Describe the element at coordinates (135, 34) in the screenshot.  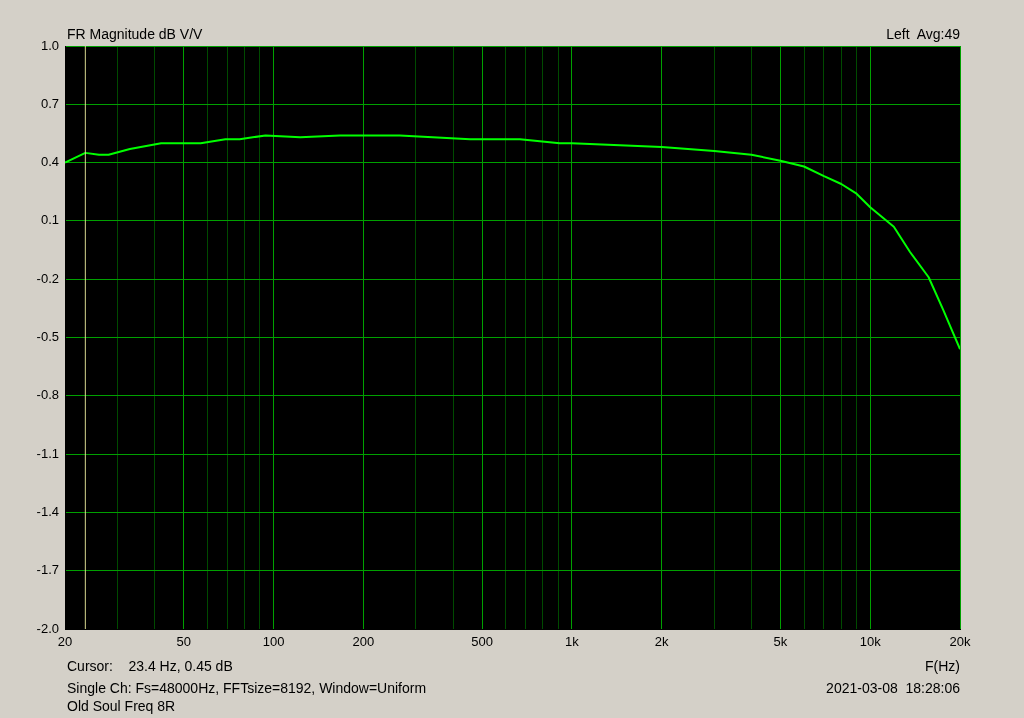
I see `chart-title: FR Magnitude dB V/V` at that location.